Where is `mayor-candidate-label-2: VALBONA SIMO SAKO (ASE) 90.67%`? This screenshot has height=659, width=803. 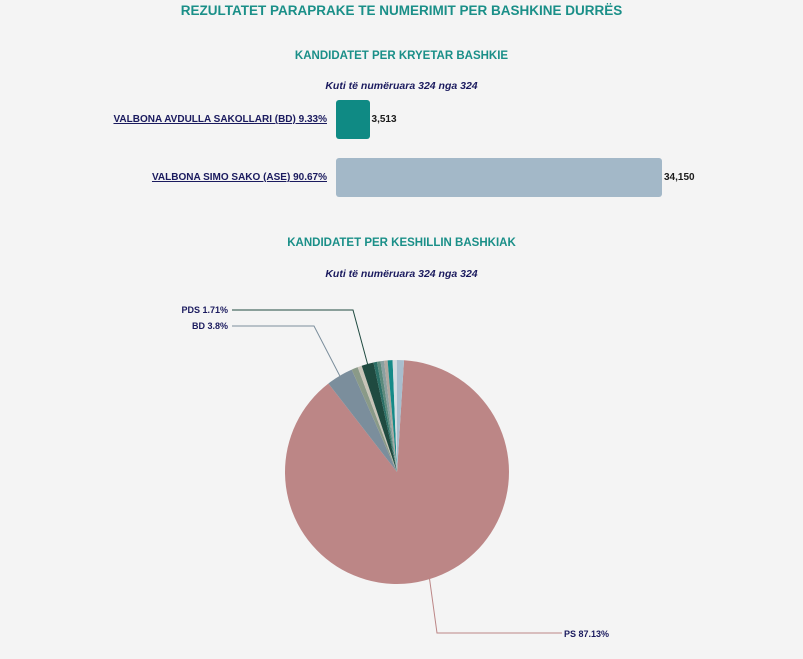
mayor-candidate-label-2: VALBONA SIMO SAKO (ASE) 90.67% is located at coordinates (239, 177).